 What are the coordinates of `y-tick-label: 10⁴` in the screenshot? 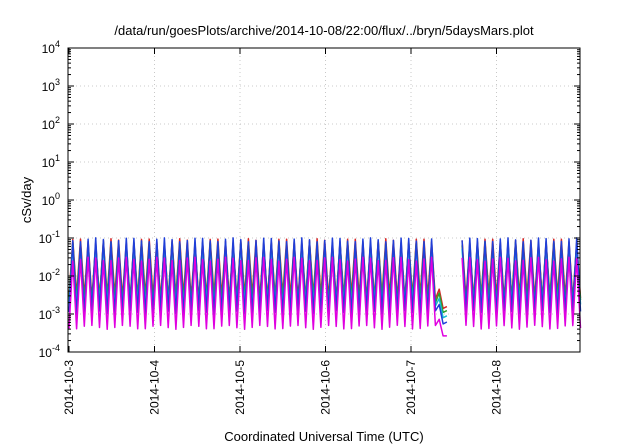 It's located at (51, 47).